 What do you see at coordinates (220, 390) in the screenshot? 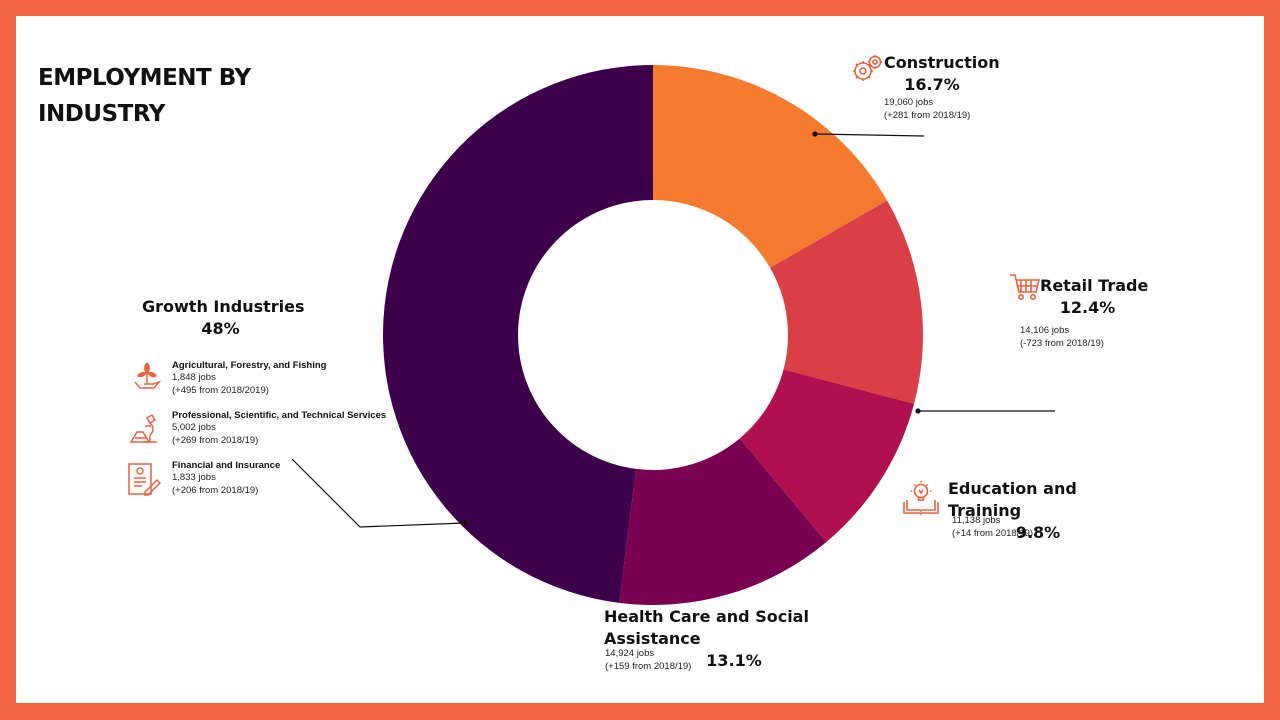
I see `agriculture-change: (+495 from 2018/2019)` at bounding box center [220, 390].